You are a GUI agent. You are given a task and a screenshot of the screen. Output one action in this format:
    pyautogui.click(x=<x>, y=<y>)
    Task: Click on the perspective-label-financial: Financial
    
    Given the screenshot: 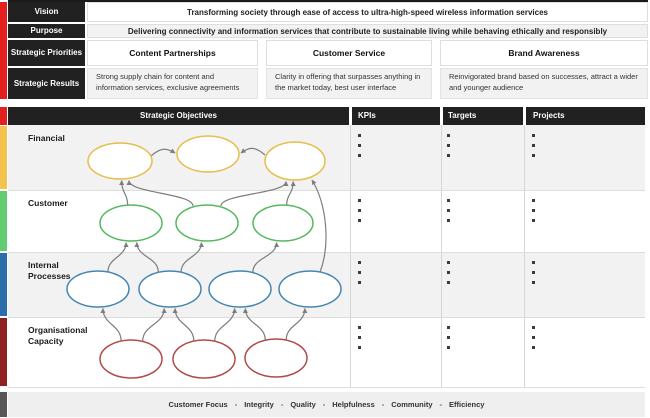 What is the action you would take?
    pyautogui.click(x=46, y=138)
    